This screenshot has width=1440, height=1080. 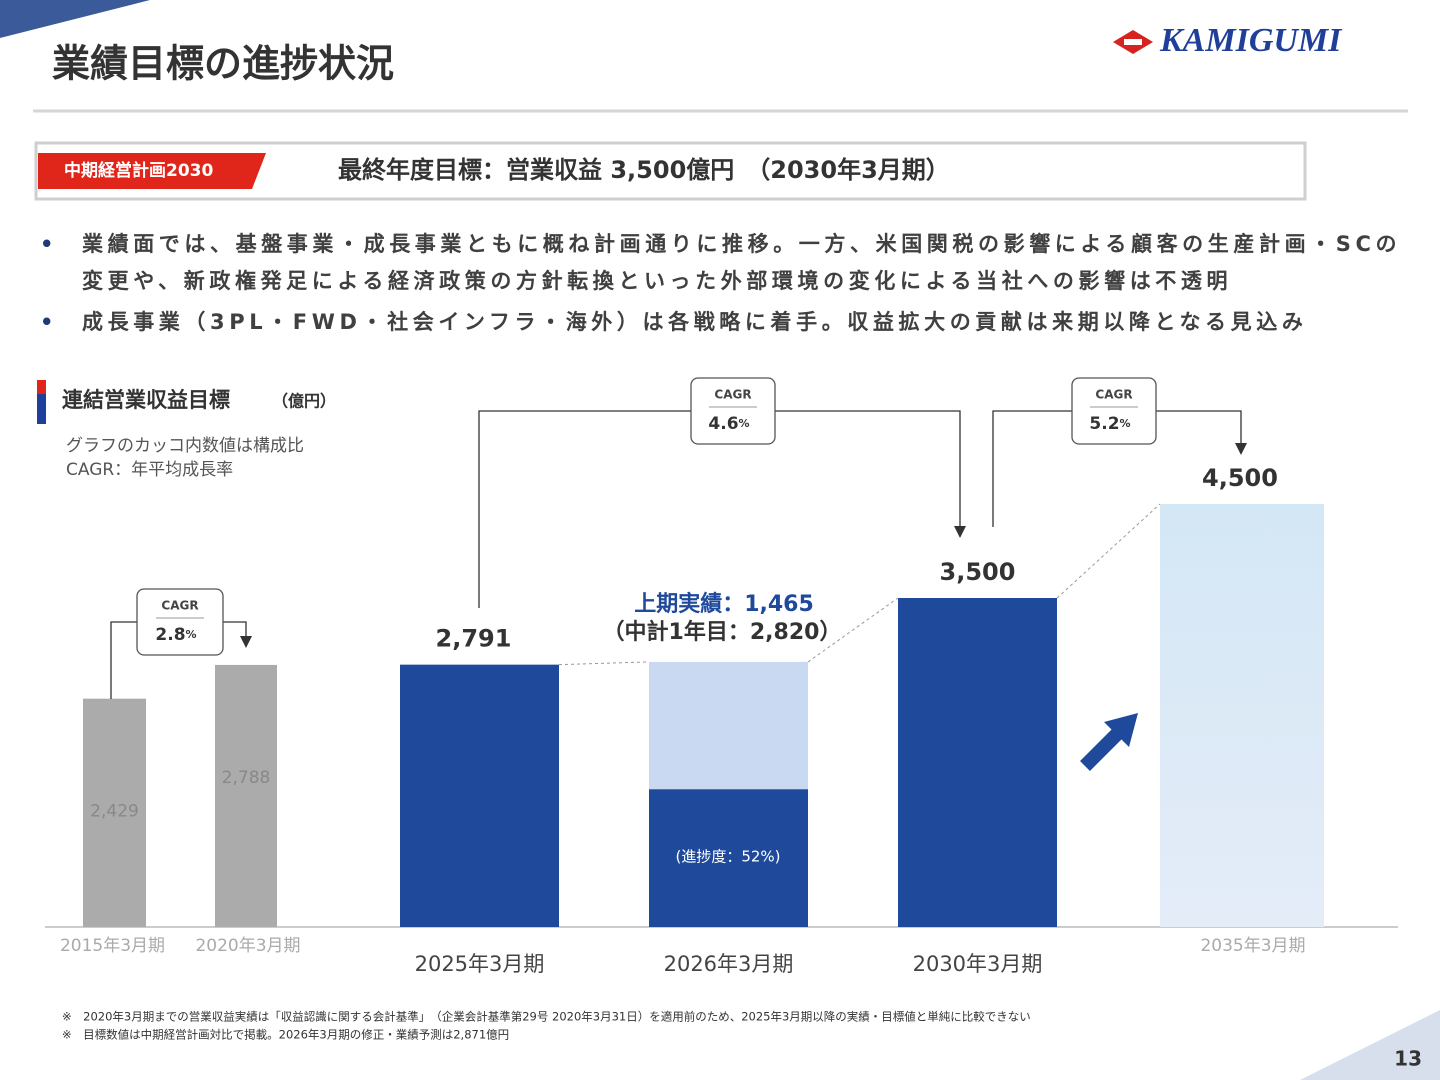 I want to click on value-label: （中計1年目：2,820）, so click(x=722, y=632).